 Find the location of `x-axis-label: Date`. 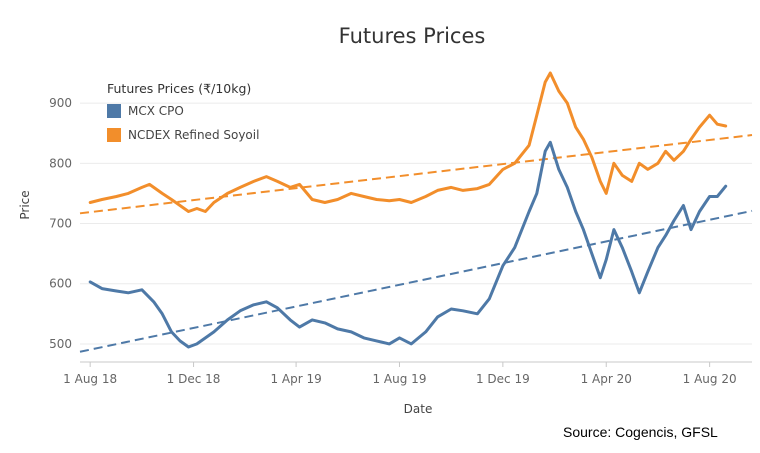

x-axis-label: Date is located at coordinates (418, 409).